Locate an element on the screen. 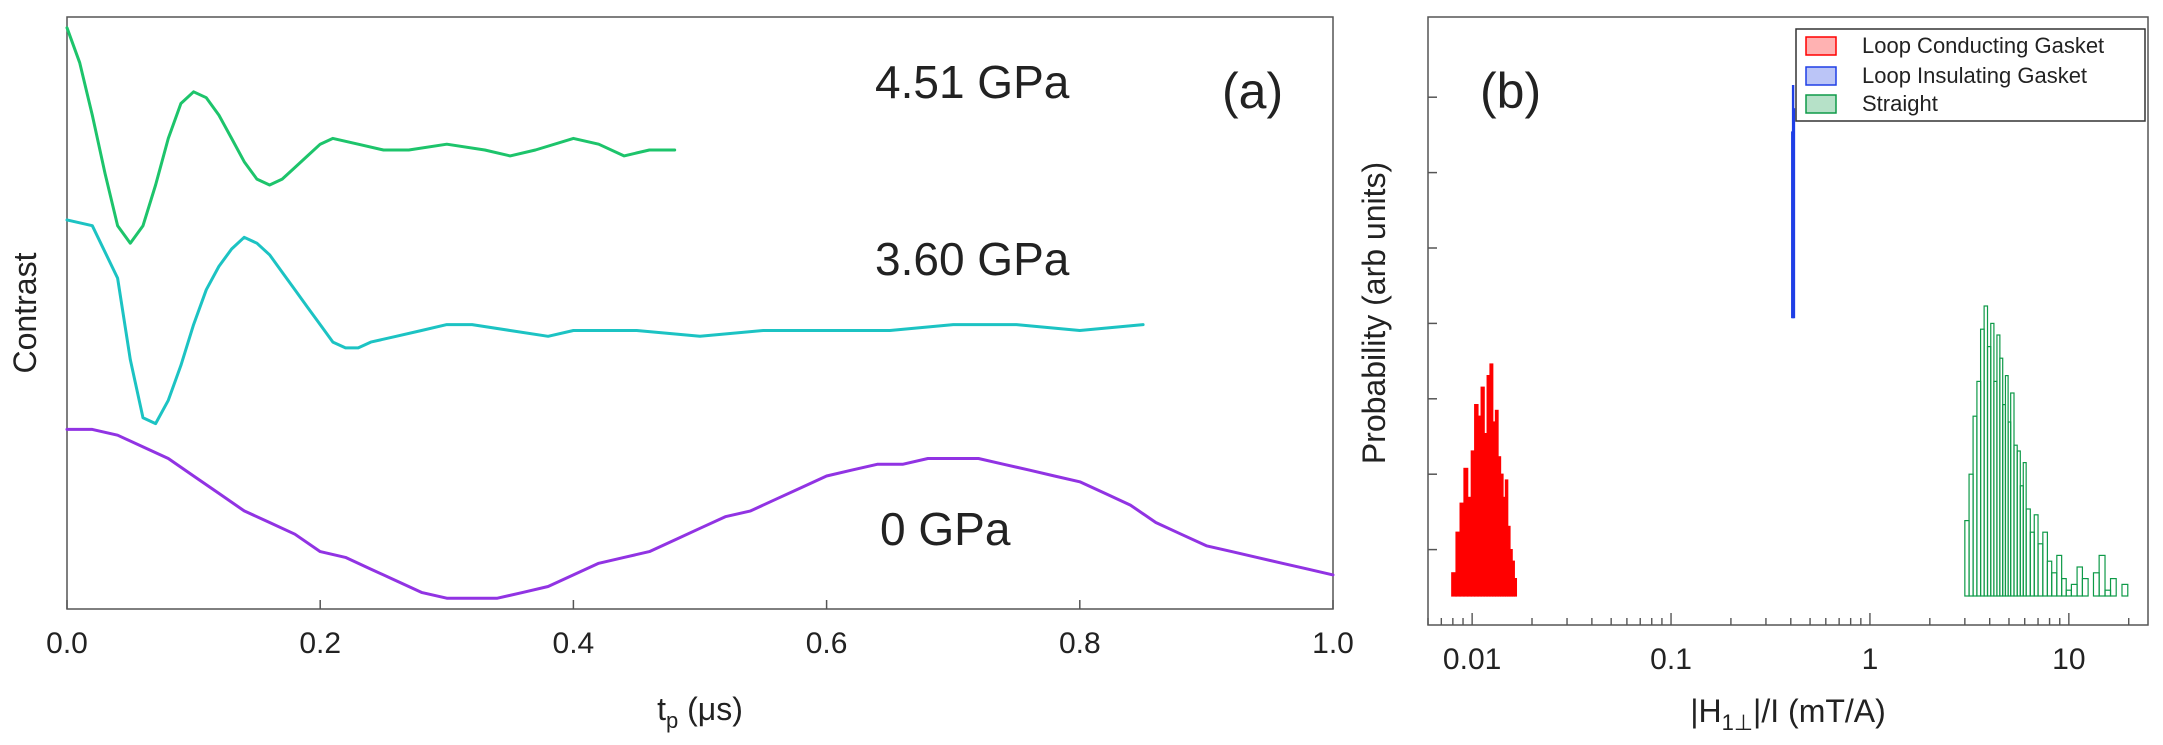 The height and width of the screenshot is (745, 2163). panel-b-x-axis-title-post: |/I (mT/A) is located at coordinates (1819, 711).